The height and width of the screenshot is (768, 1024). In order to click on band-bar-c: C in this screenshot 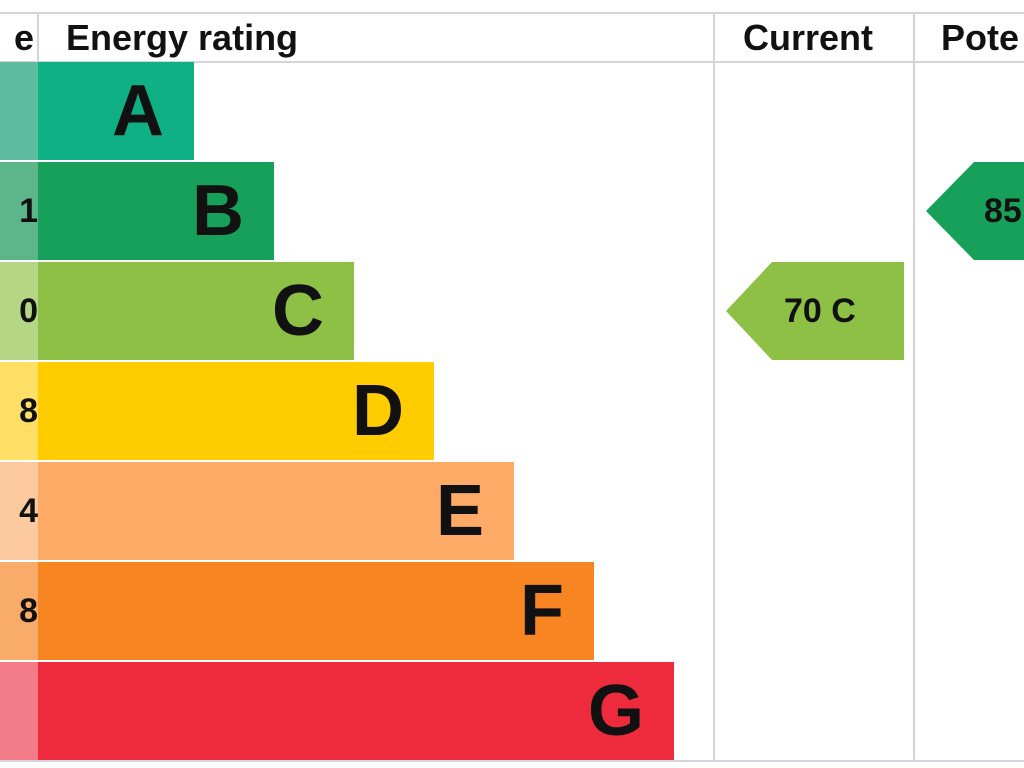, I will do `click(196, 311)`.